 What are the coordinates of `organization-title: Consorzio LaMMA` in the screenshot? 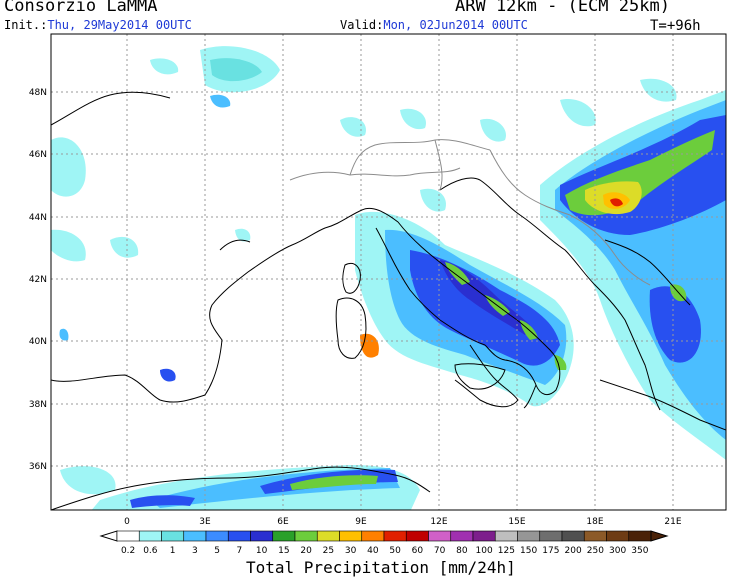 It's located at (81, 8).